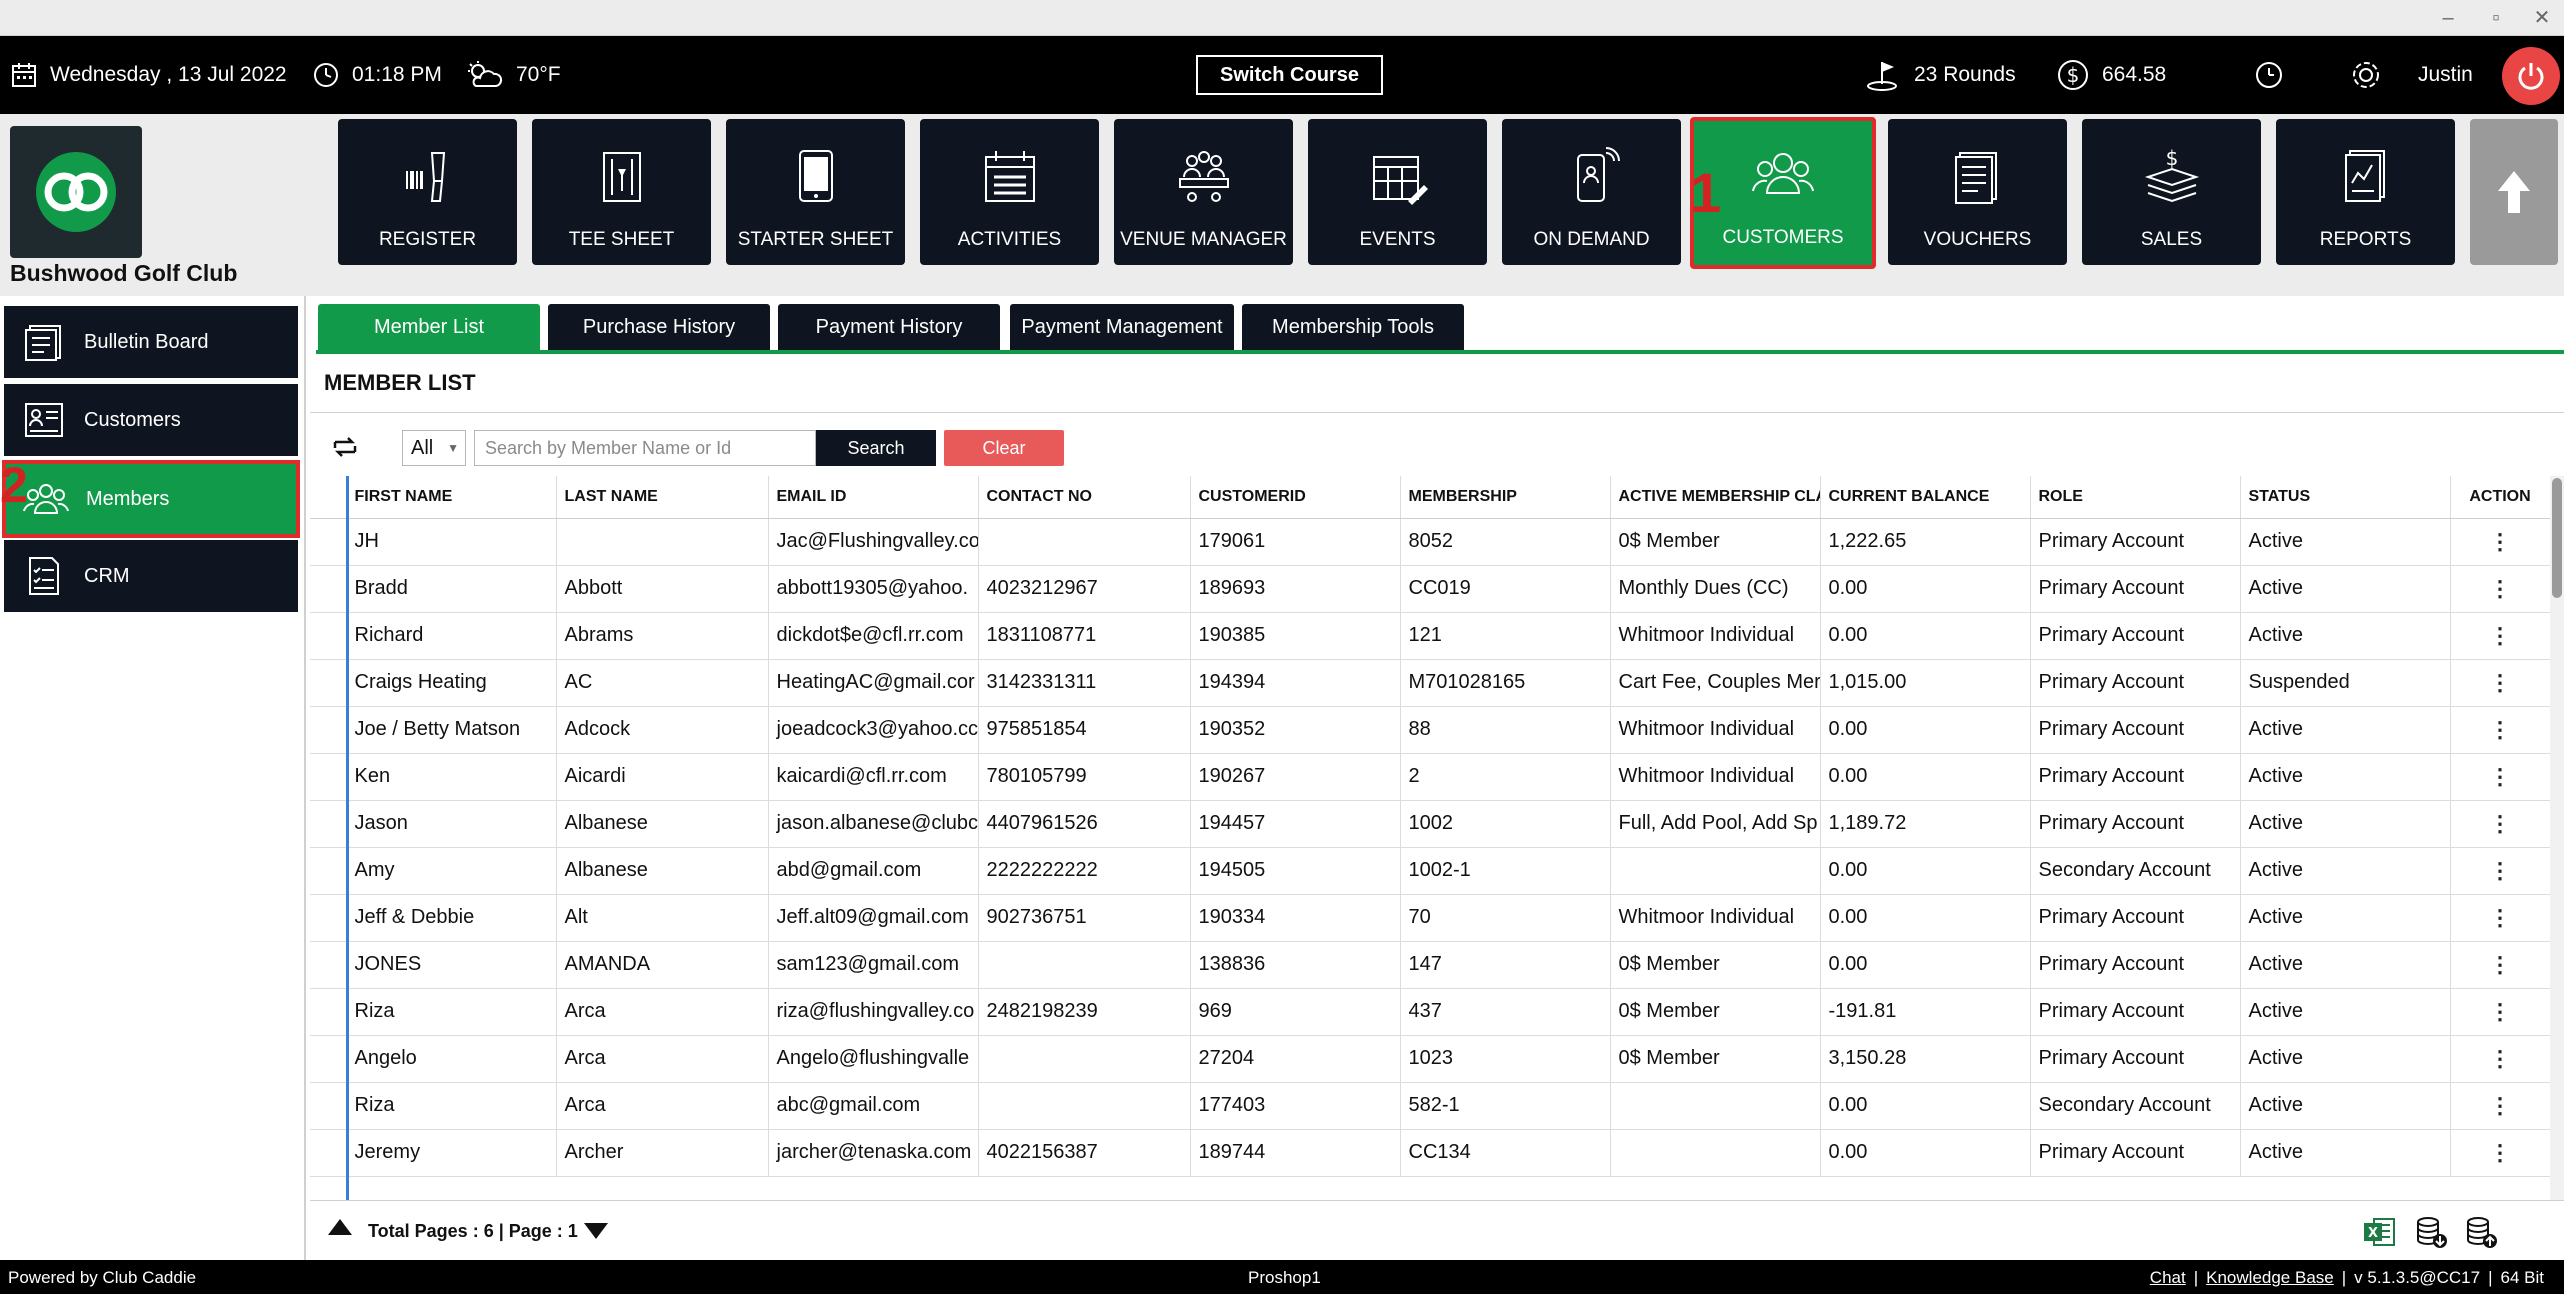 This screenshot has width=2564, height=1294. Describe the element at coordinates (1591, 239) in the screenshot. I see `nav-tile-label: ON DEMAND` at that location.